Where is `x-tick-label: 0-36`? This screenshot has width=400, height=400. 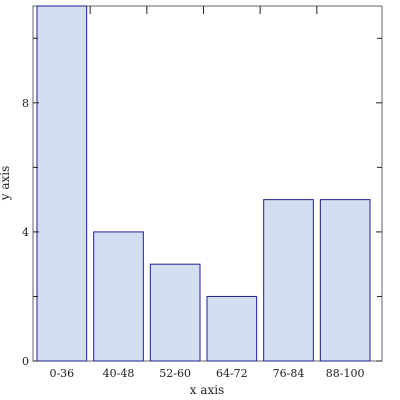 x-tick-label: 0-36 is located at coordinates (61, 373).